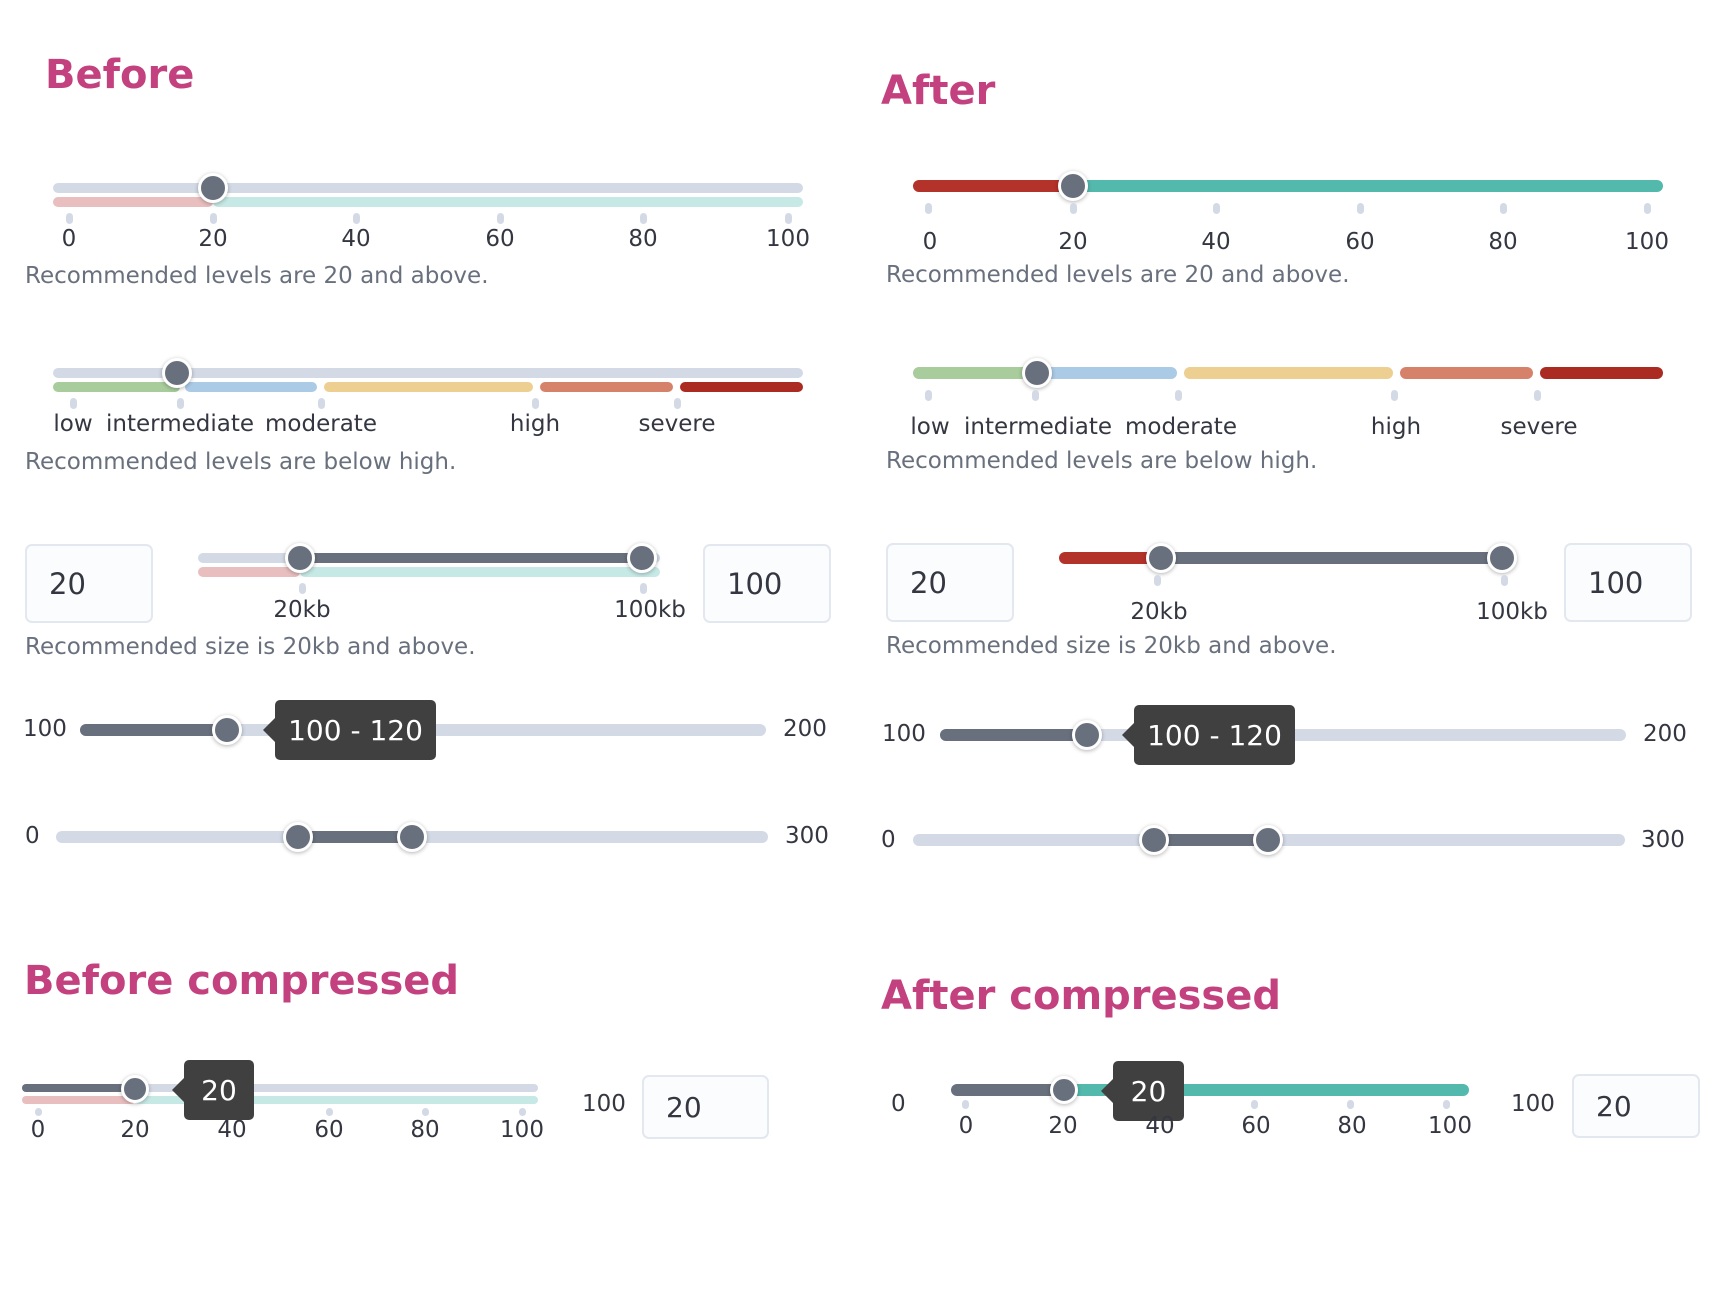 The height and width of the screenshot is (1290, 1714). Describe the element at coordinates (976, 373) in the screenshot. I see `level-band-low` at that location.